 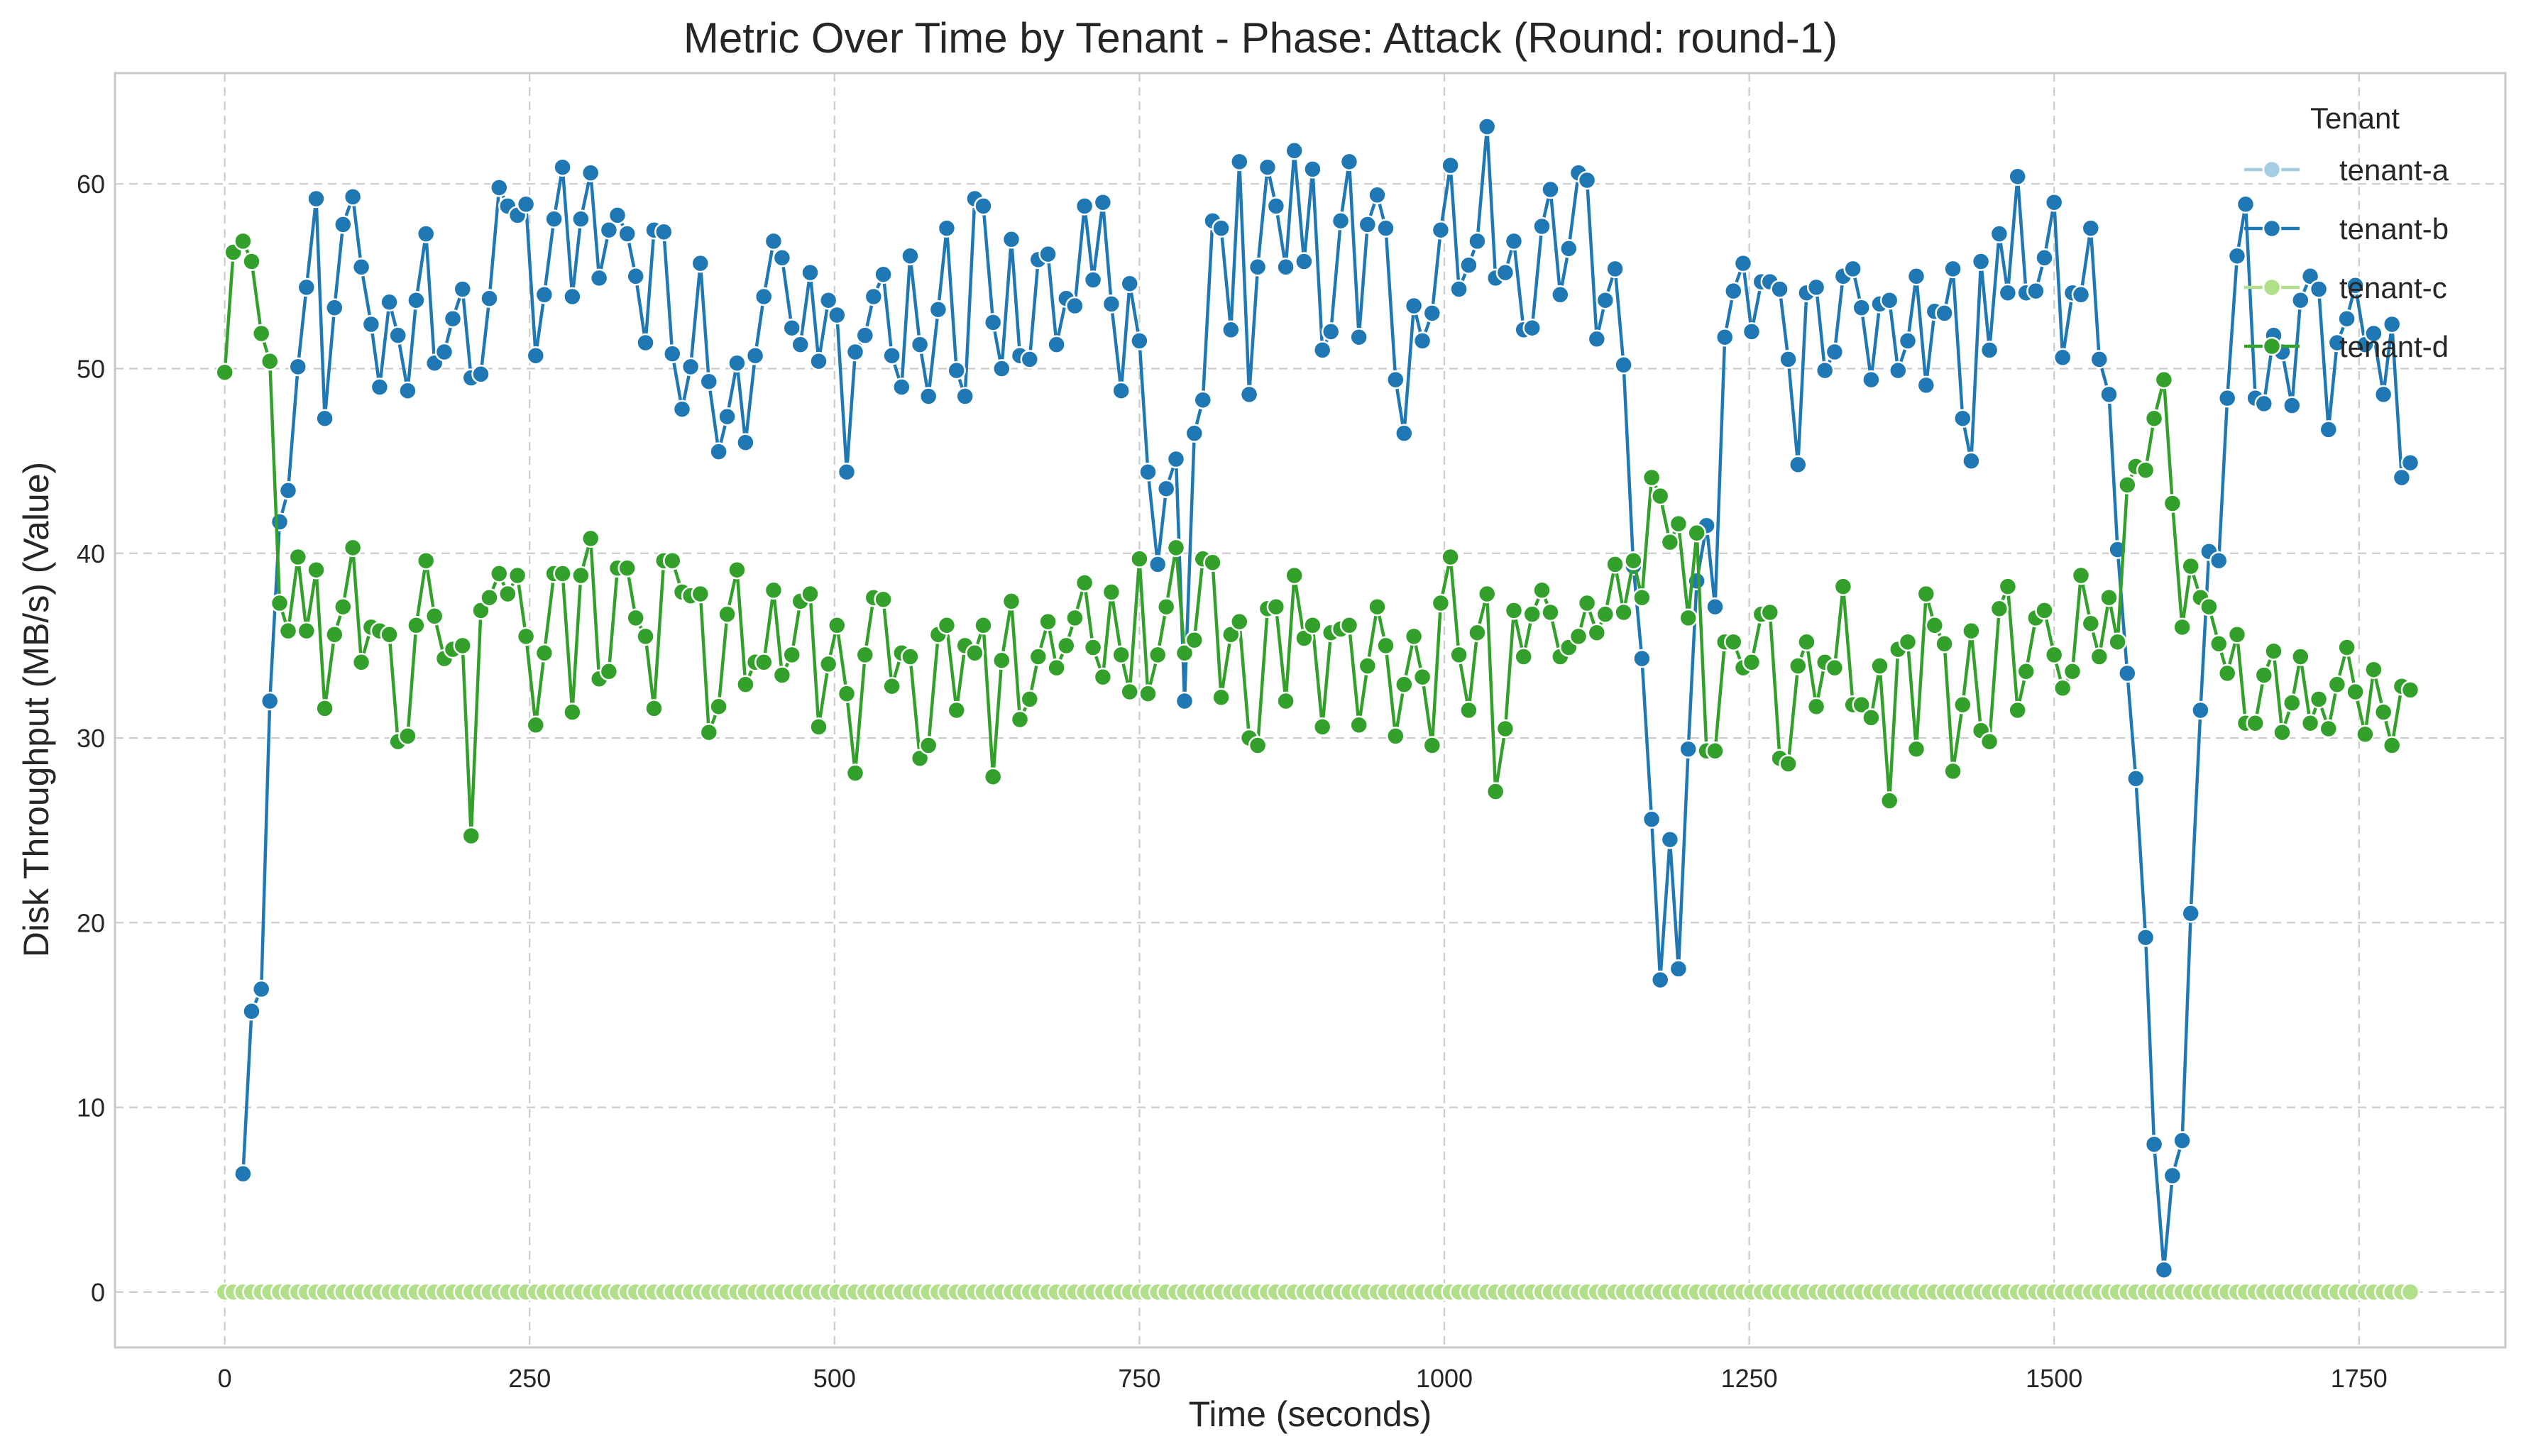 What do you see at coordinates (2346, 229) in the screenshot?
I see `legend-item-tenant-b: tenant-b` at bounding box center [2346, 229].